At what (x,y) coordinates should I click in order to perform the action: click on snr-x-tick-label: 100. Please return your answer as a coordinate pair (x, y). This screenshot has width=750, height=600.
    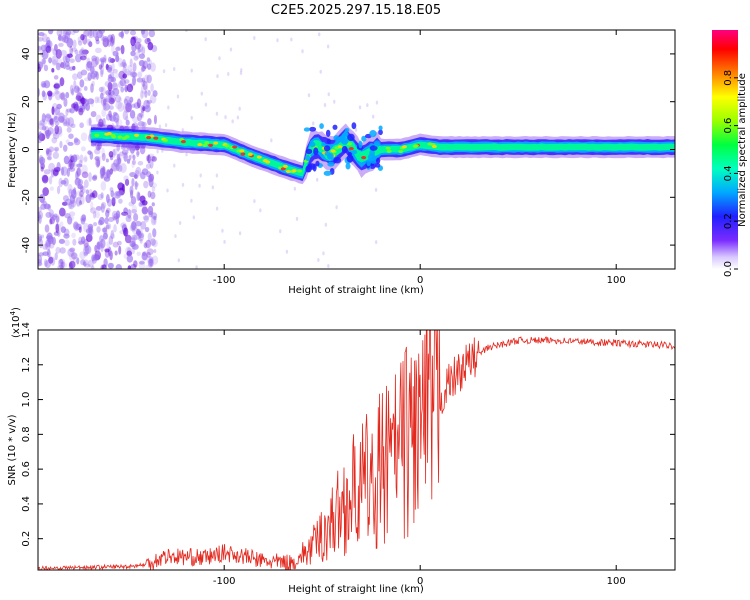
    Looking at the image, I should click on (616, 581).